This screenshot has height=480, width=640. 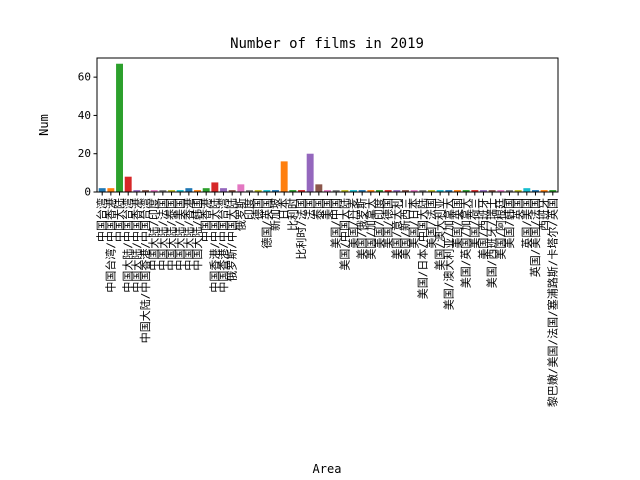 I want to click on x-tick-label: 美国/俄罗斯, so click(x=362, y=229).